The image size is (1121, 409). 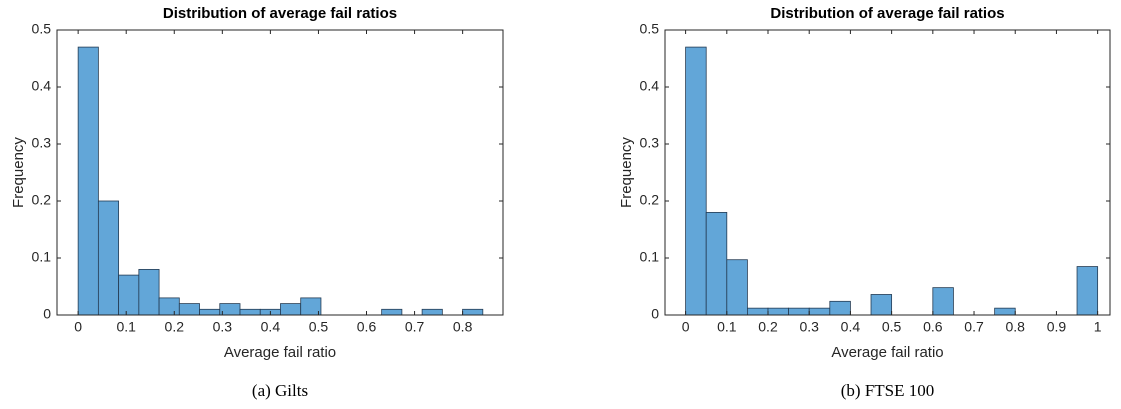 I want to click on caption: (a) Gilts, so click(x=280, y=390).